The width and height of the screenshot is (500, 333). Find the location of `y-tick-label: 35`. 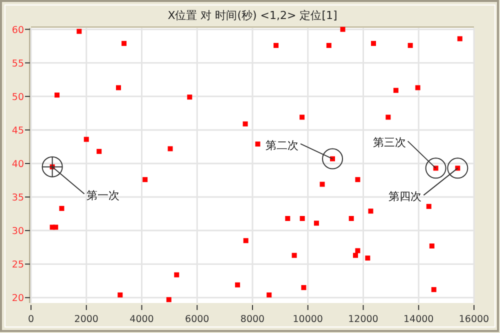

y-tick-label: 35 is located at coordinates (18, 198).